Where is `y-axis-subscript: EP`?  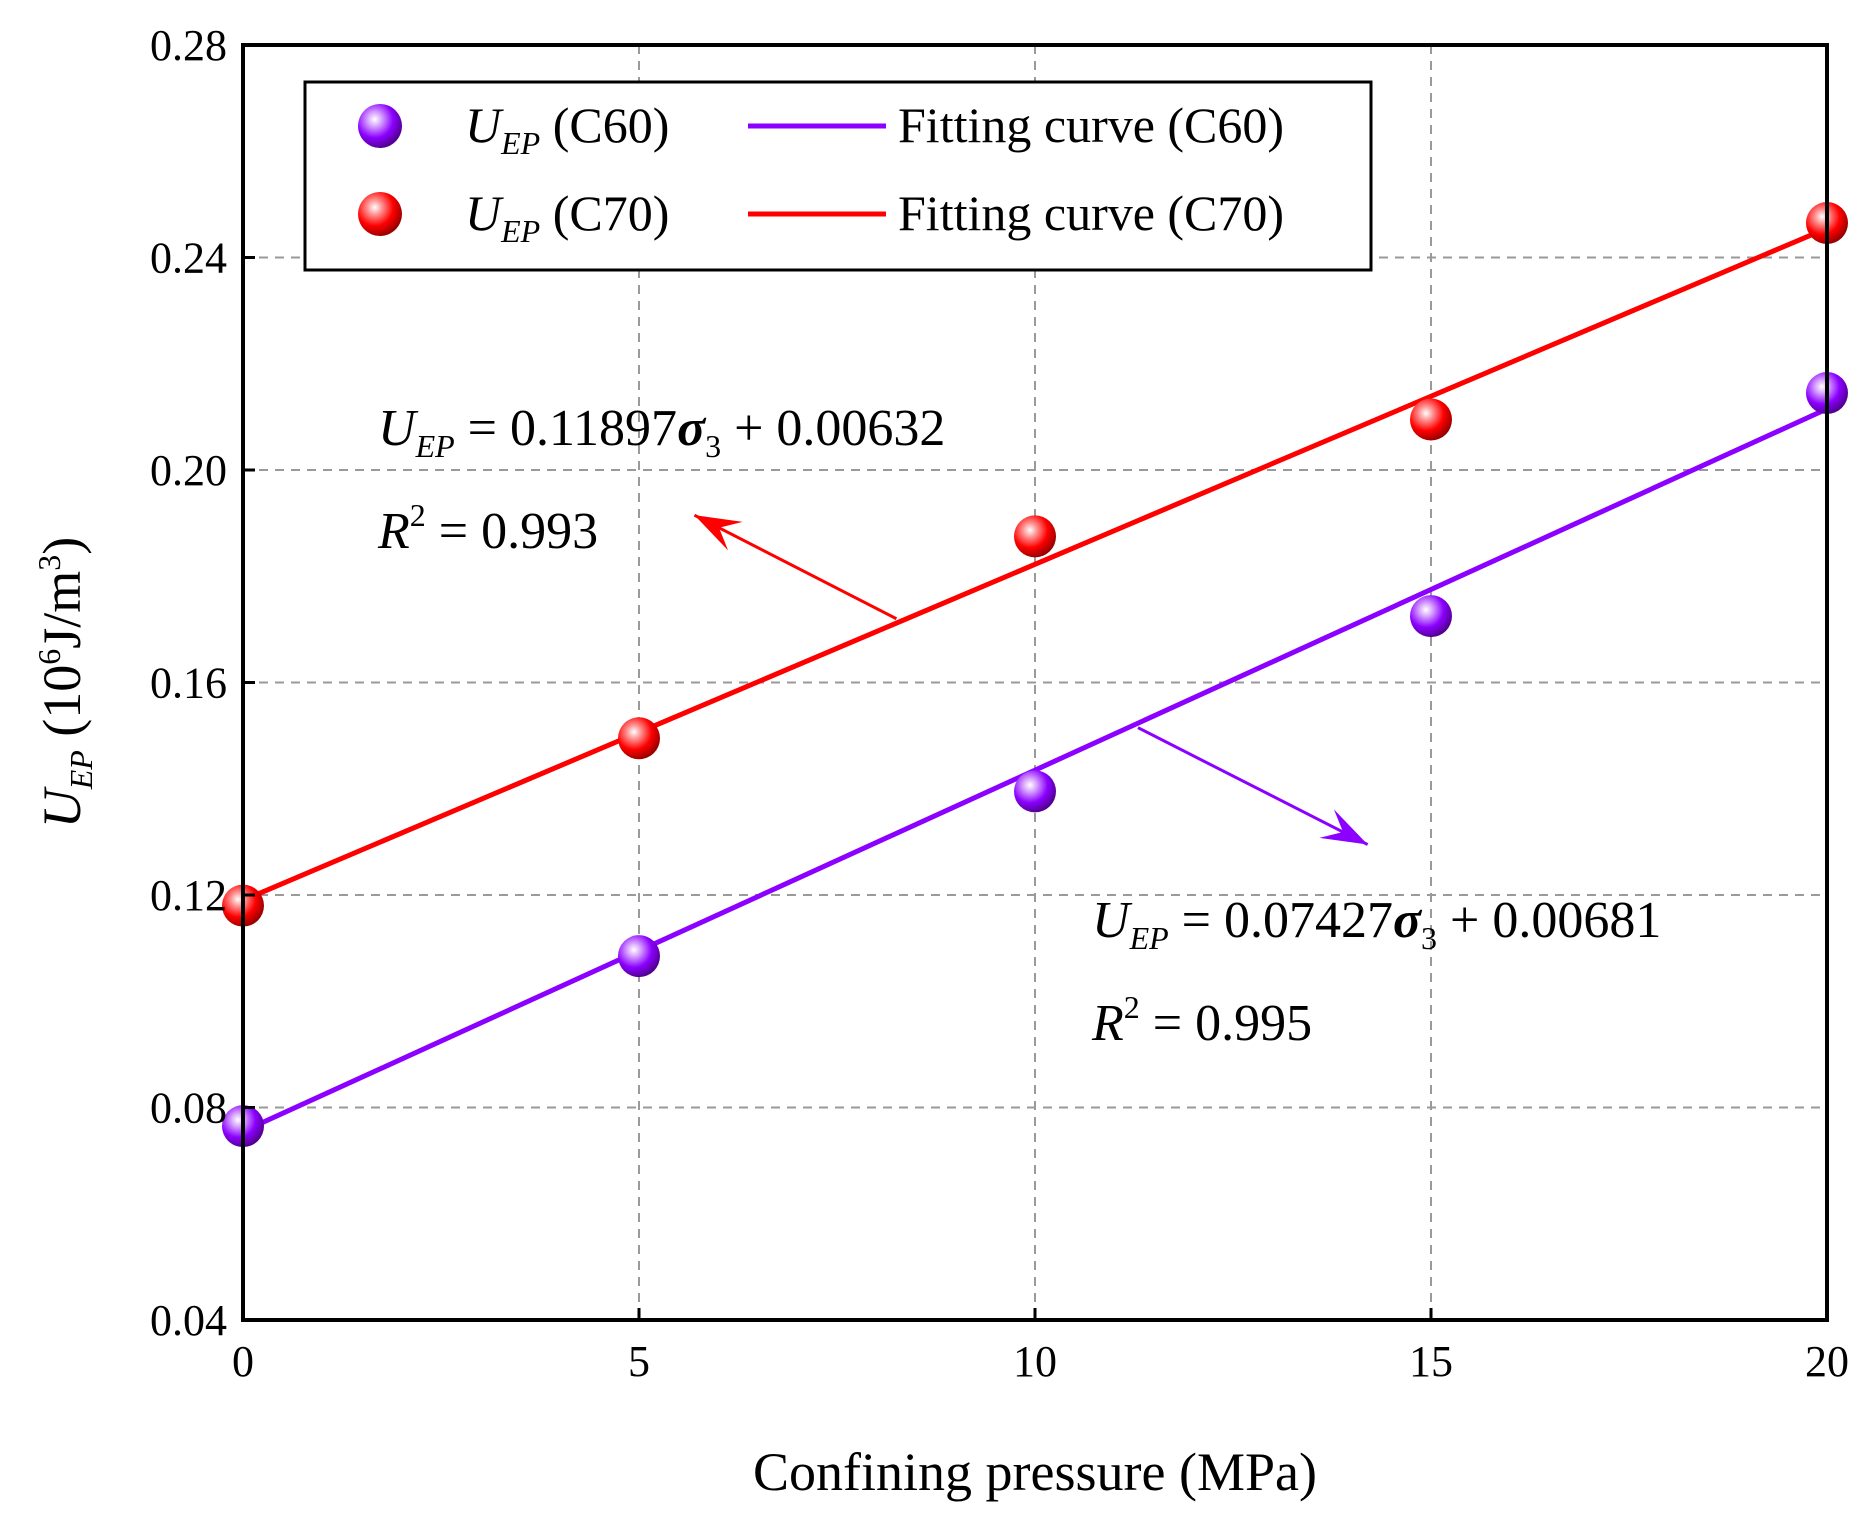 y-axis-subscript: EP is located at coordinates (81, 770).